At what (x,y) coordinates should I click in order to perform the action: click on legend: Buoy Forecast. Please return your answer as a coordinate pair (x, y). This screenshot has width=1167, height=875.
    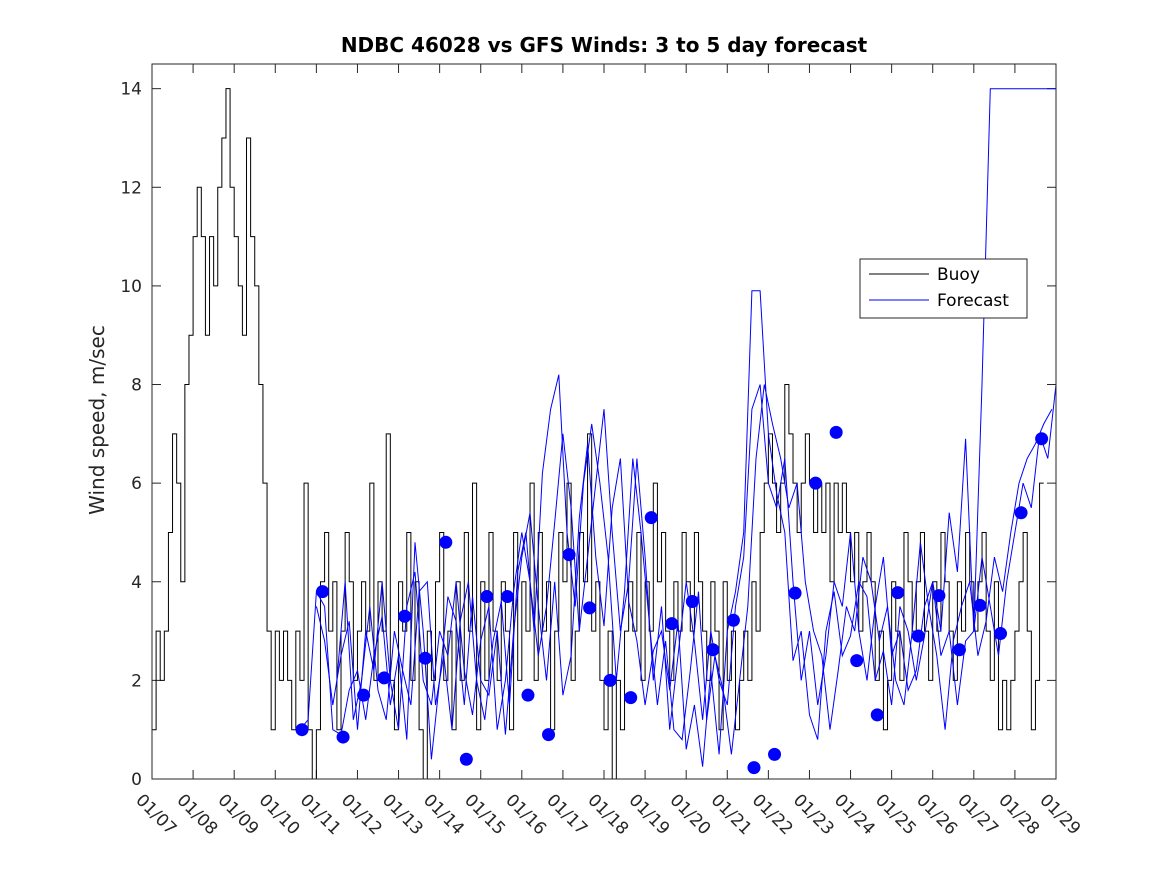
    Looking at the image, I should click on (943, 288).